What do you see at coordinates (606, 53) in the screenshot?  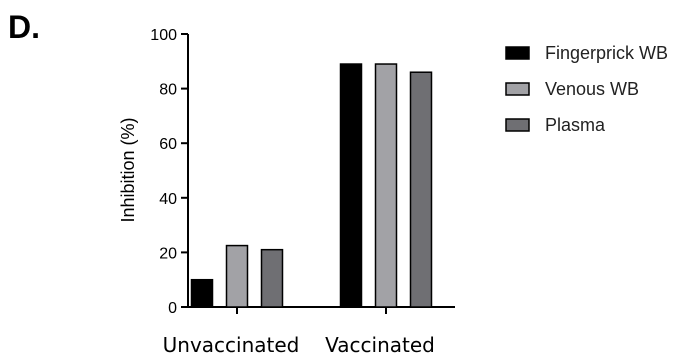 I see `legend-label: Fingerprick WB` at bounding box center [606, 53].